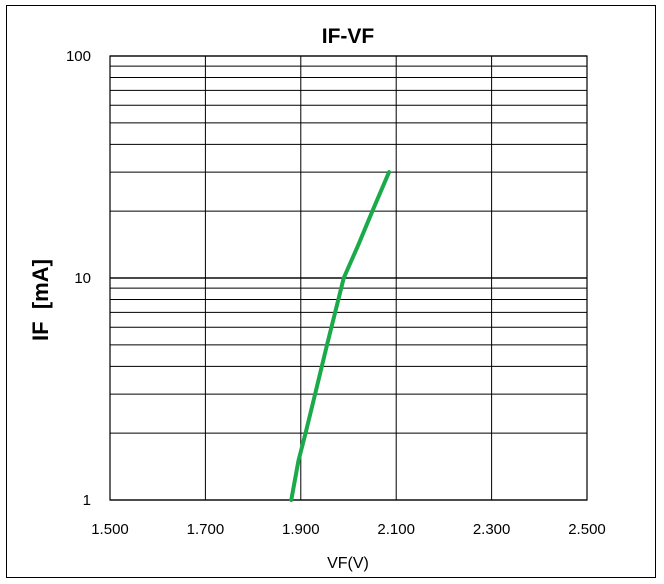  I want to click on y-tick-label: 10, so click(82, 278).